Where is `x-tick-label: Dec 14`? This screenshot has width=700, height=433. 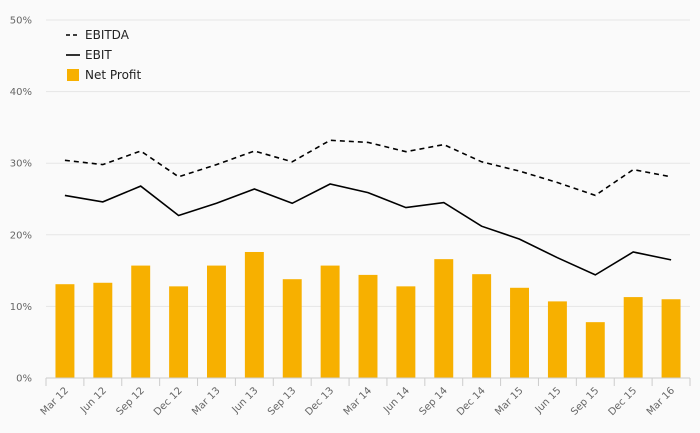
x-tick-label: Dec 14 is located at coordinates (471, 401).